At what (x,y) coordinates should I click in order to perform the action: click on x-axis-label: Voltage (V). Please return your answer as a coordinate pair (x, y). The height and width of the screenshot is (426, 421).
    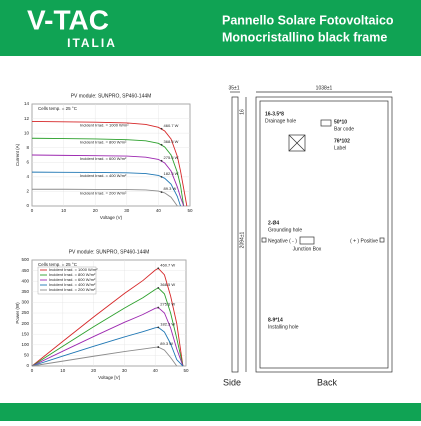
    Looking at the image, I should click on (111, 217).